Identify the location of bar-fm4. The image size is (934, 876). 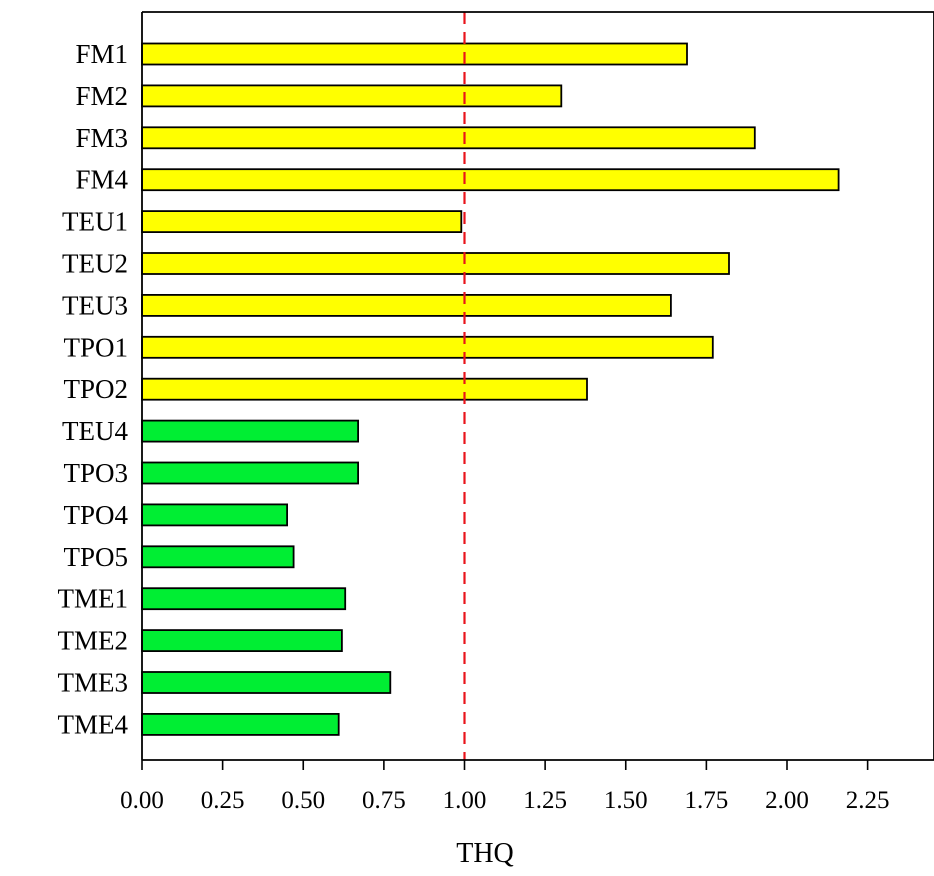
(490, 180).